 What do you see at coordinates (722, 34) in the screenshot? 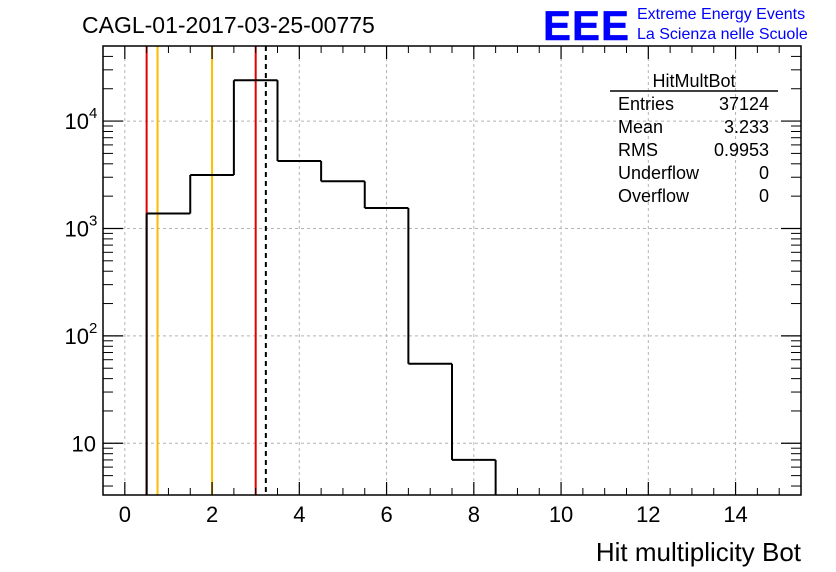
I see `eee-logo-line2: La Scienza nelle Scuole` at bounding box center [722, 34].